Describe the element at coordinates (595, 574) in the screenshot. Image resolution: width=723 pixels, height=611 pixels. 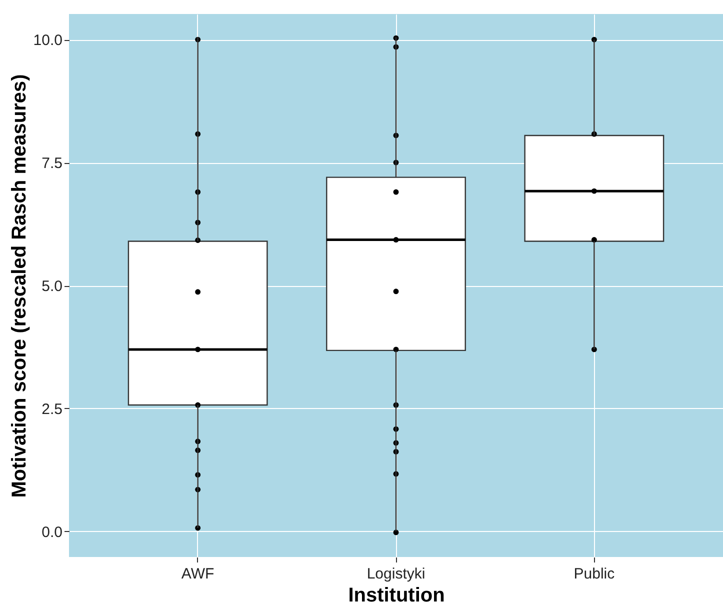
I see `x-tick-label: Public` at that location.